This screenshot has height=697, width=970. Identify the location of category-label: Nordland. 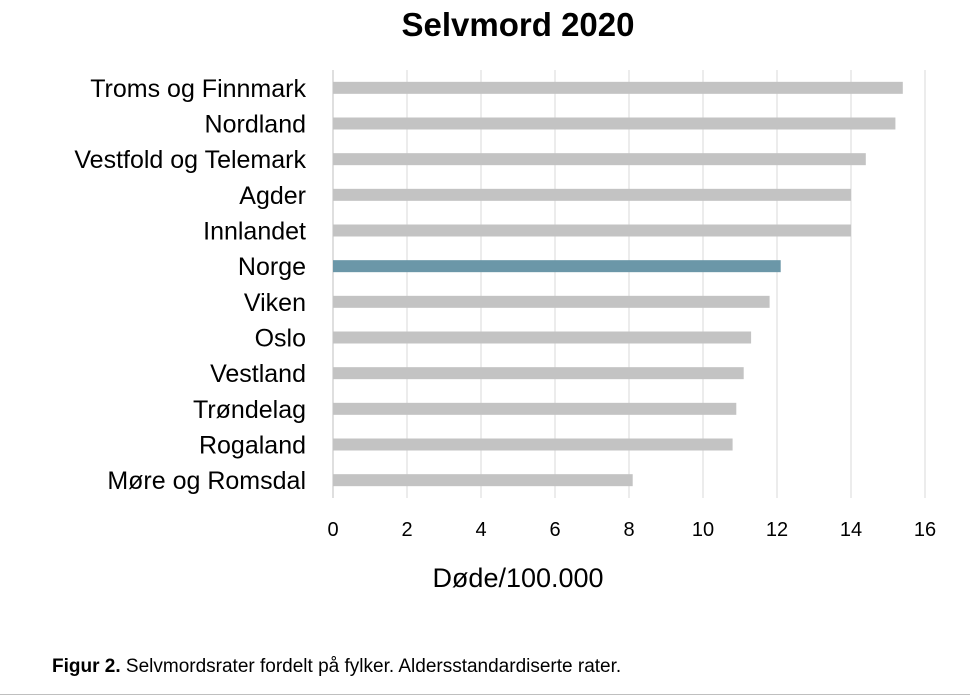
(255, 125).